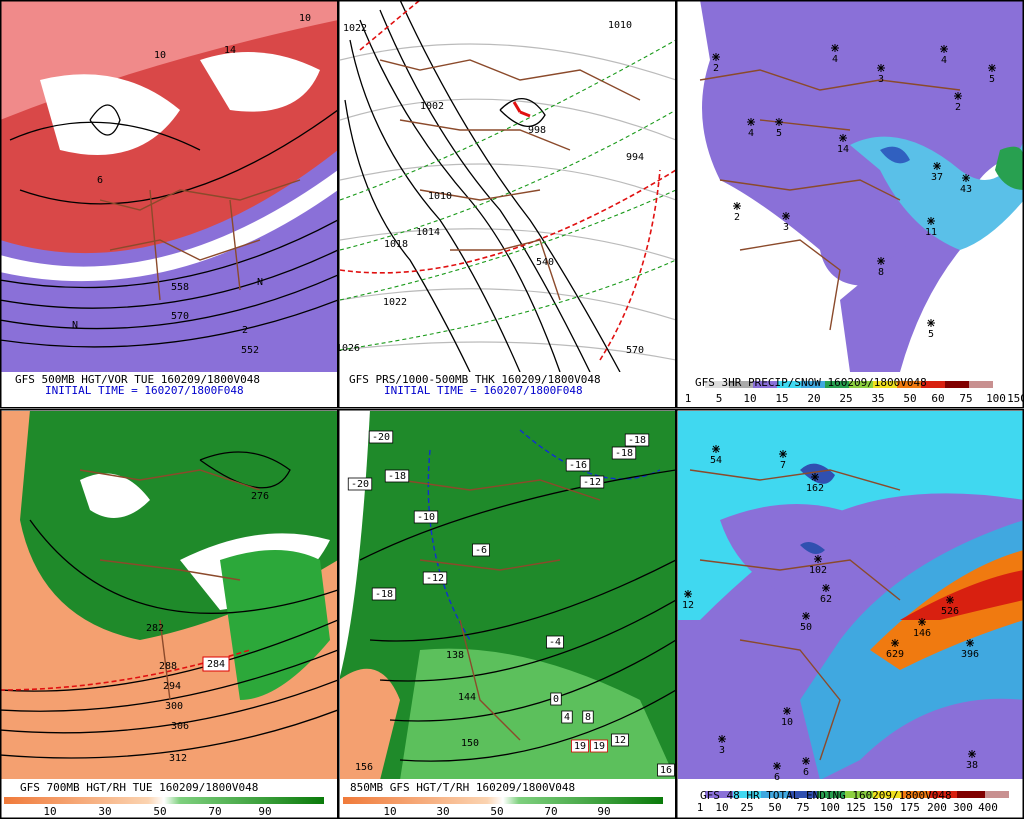  What do you see at coordinates (264, 811) in the screenshot?
I see `scale-label: 90` at bounding box center [264, 811].